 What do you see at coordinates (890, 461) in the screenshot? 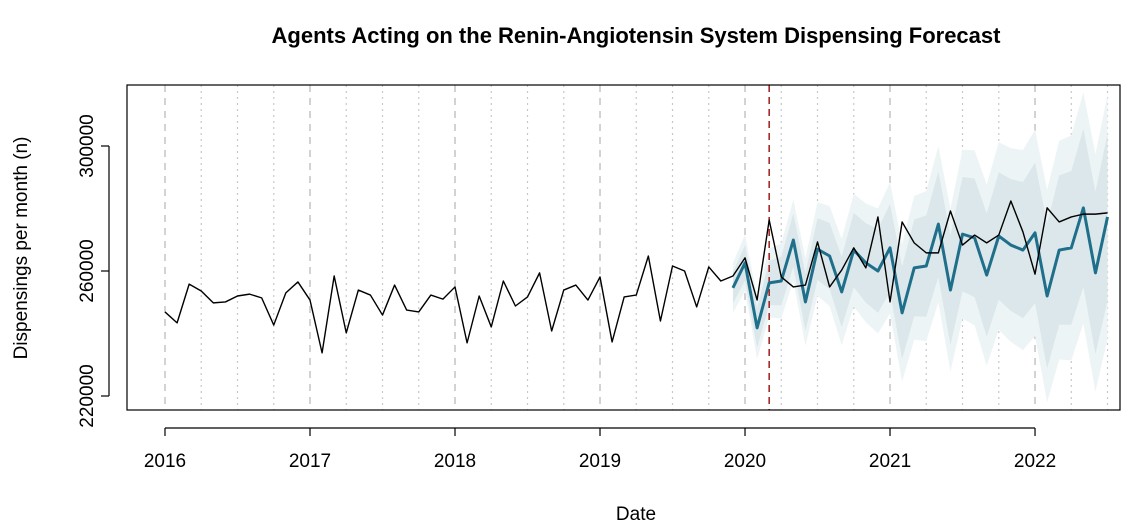
I see `x-tick-label: 2021` at bounding box center [890, 461].